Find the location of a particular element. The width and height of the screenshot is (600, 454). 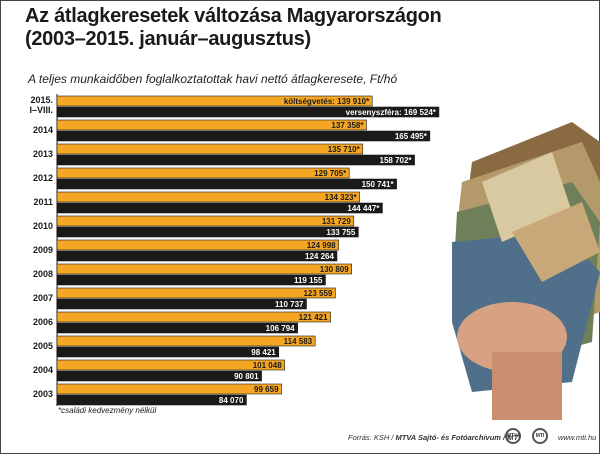

category-label: 2010 is located at coordinates (43, 226).